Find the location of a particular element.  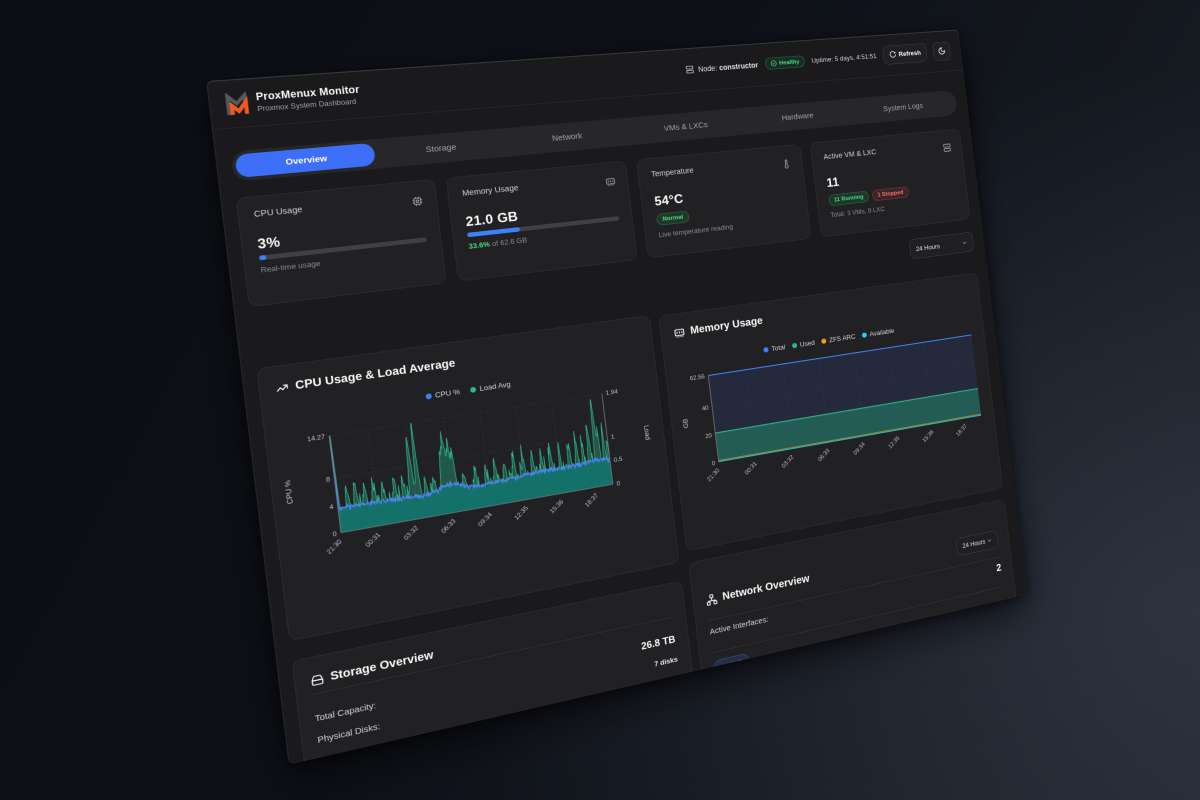

svg-text: GB is located at coordinates (685, 423).